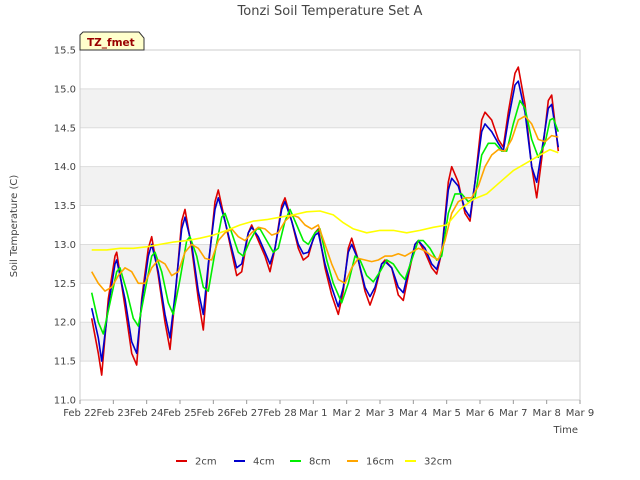  I want to click on legend-label: 32cm, so click(438, 462).